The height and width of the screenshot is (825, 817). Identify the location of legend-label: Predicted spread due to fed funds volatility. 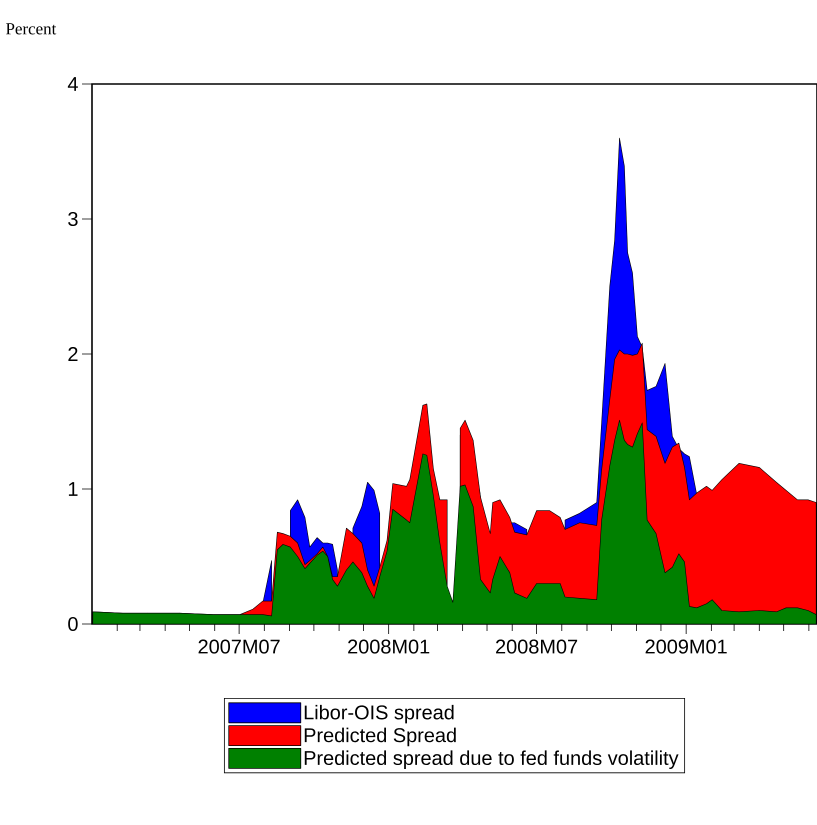
(491, 760).